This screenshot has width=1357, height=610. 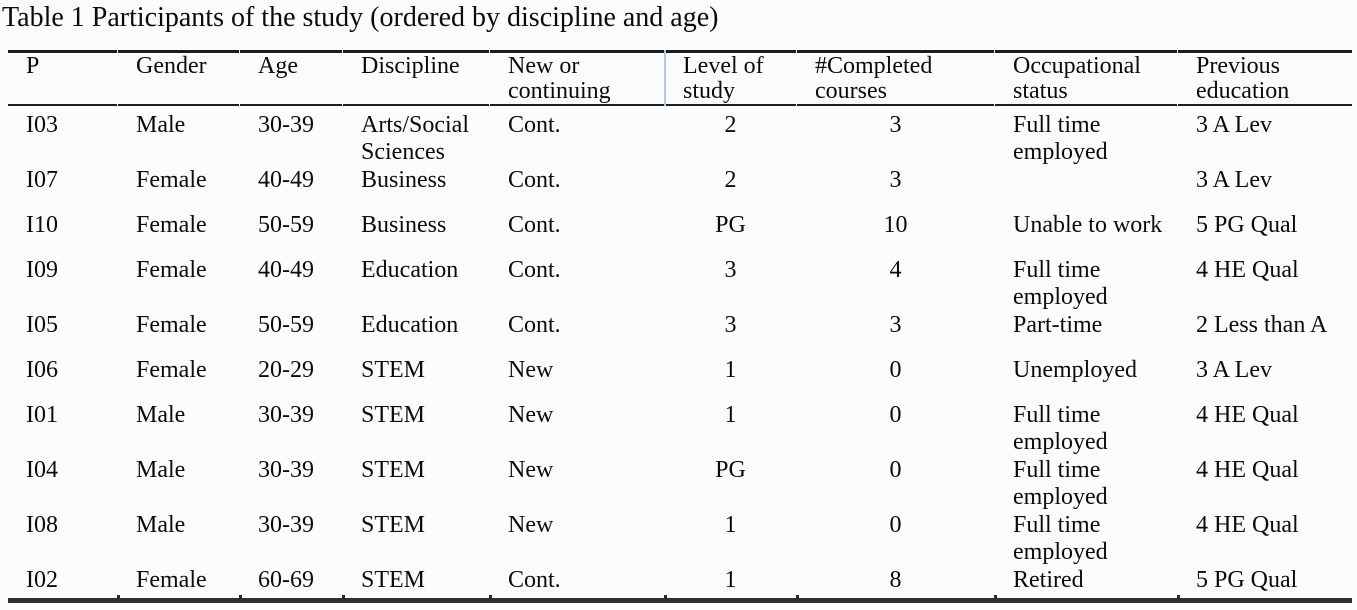 I want to click on cell-p: I01, so click(x=42, y=415).